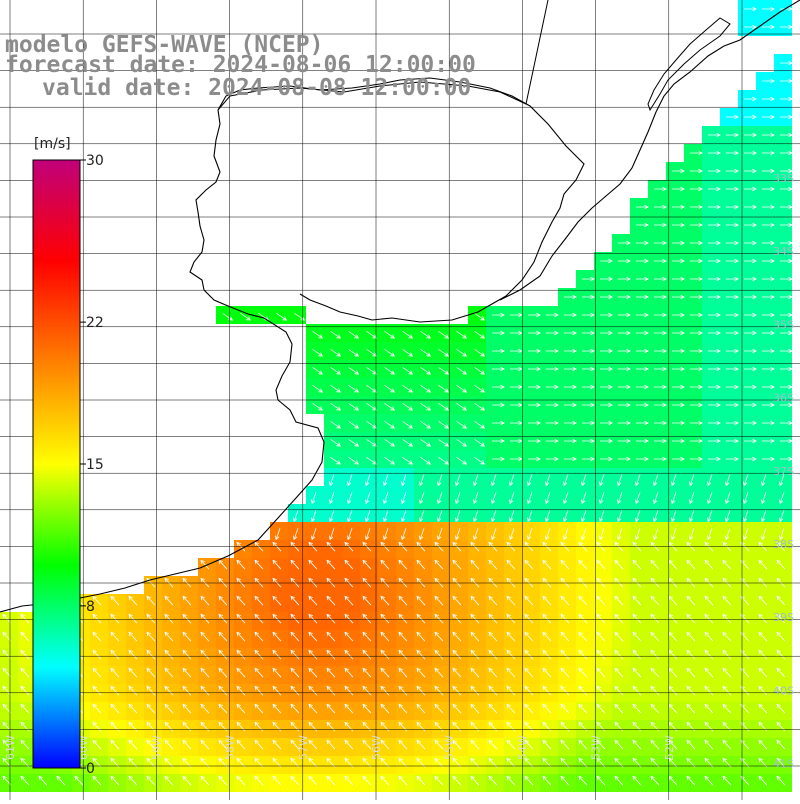  What do you see at coordinates (783, 324) in the screenshot?
I see `latitude-label: 35S` at bounding box center [783, 324].